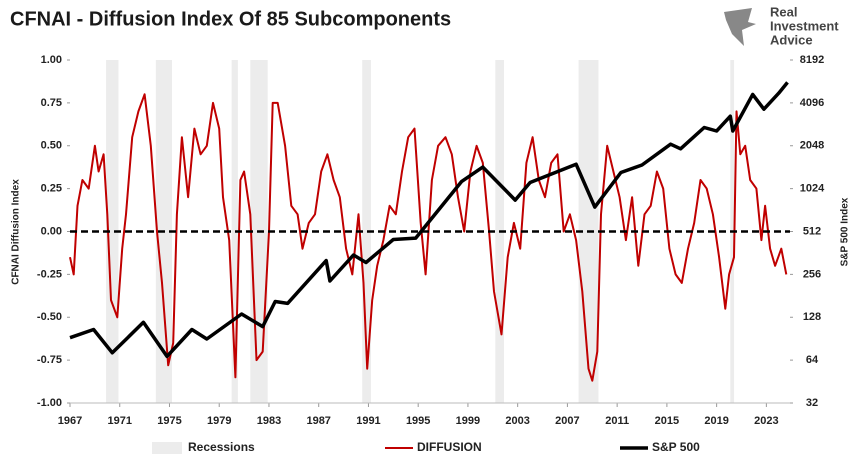  I want to click on y-tick-label: -0.75, so click(49, 360).